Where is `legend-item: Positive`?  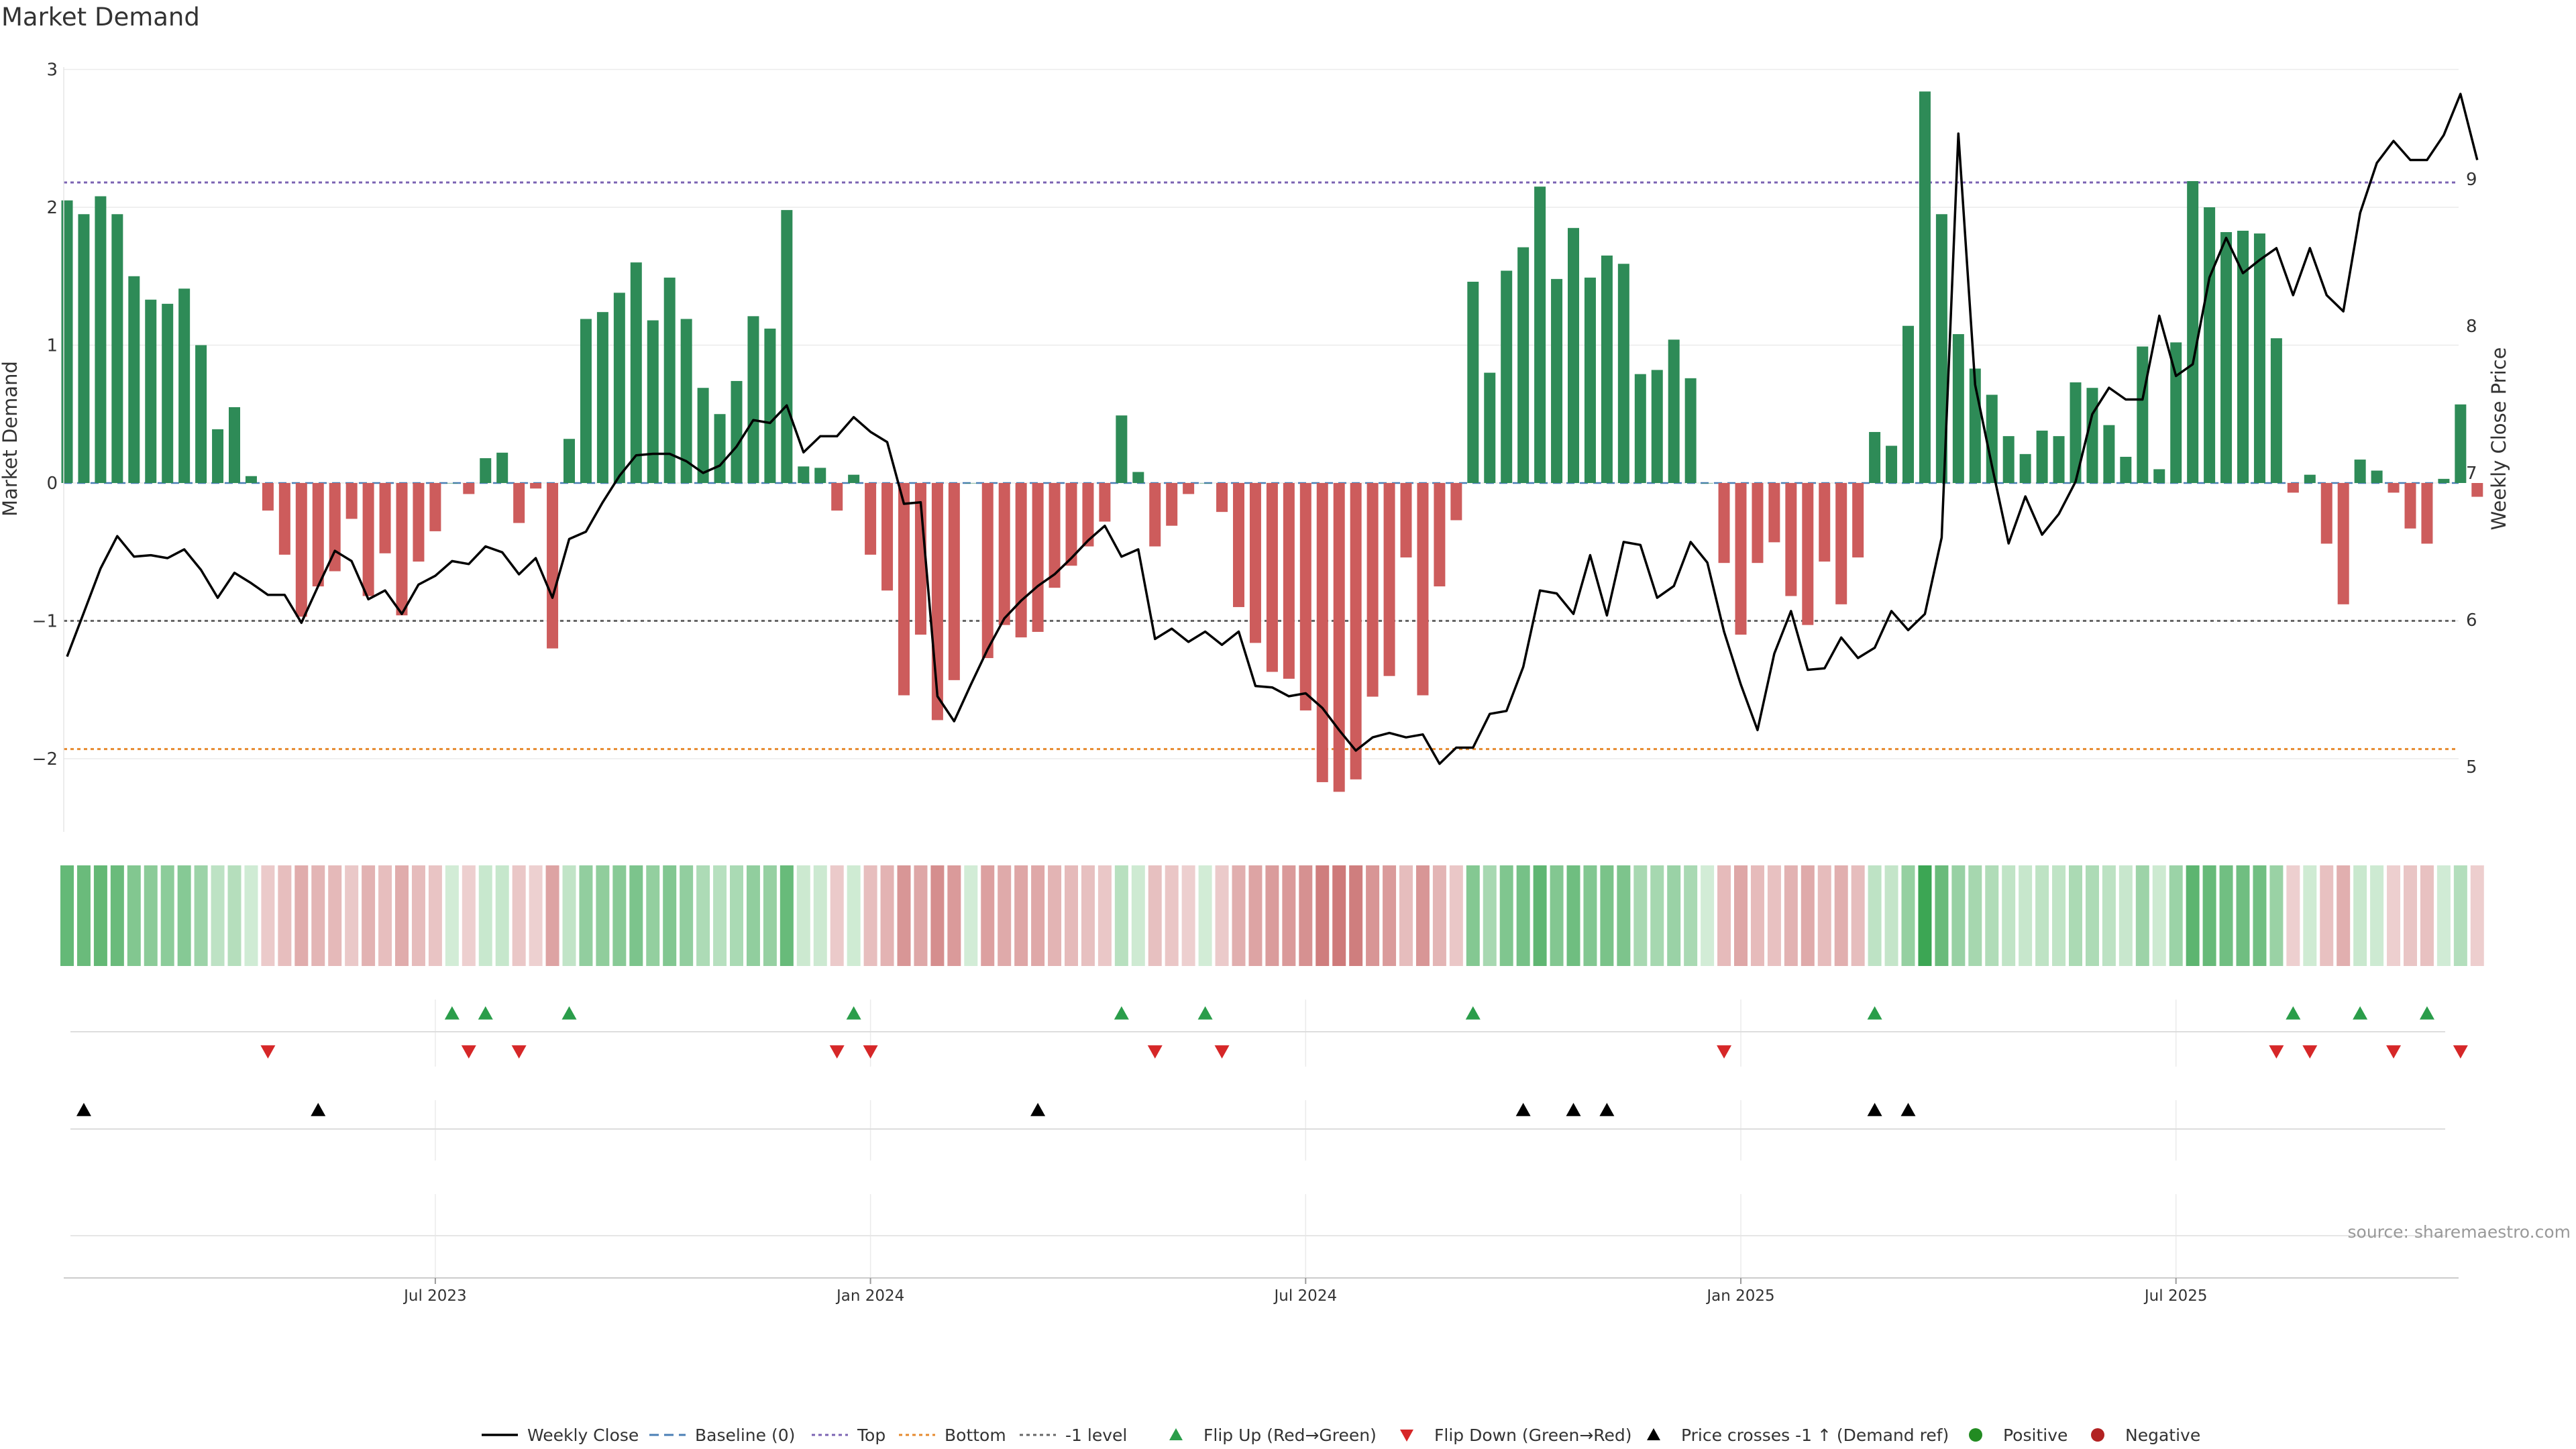
legend-item: Positive is located at coordinates (2018, 1435).